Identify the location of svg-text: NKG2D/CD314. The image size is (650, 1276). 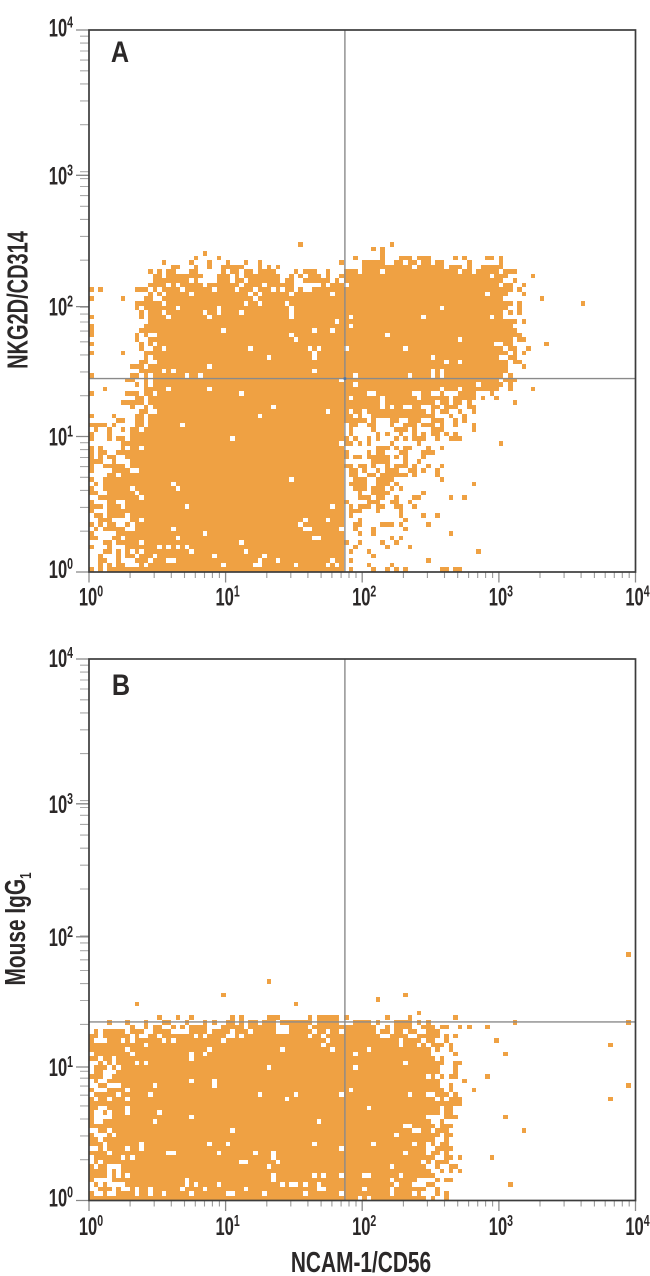
(18, 300).